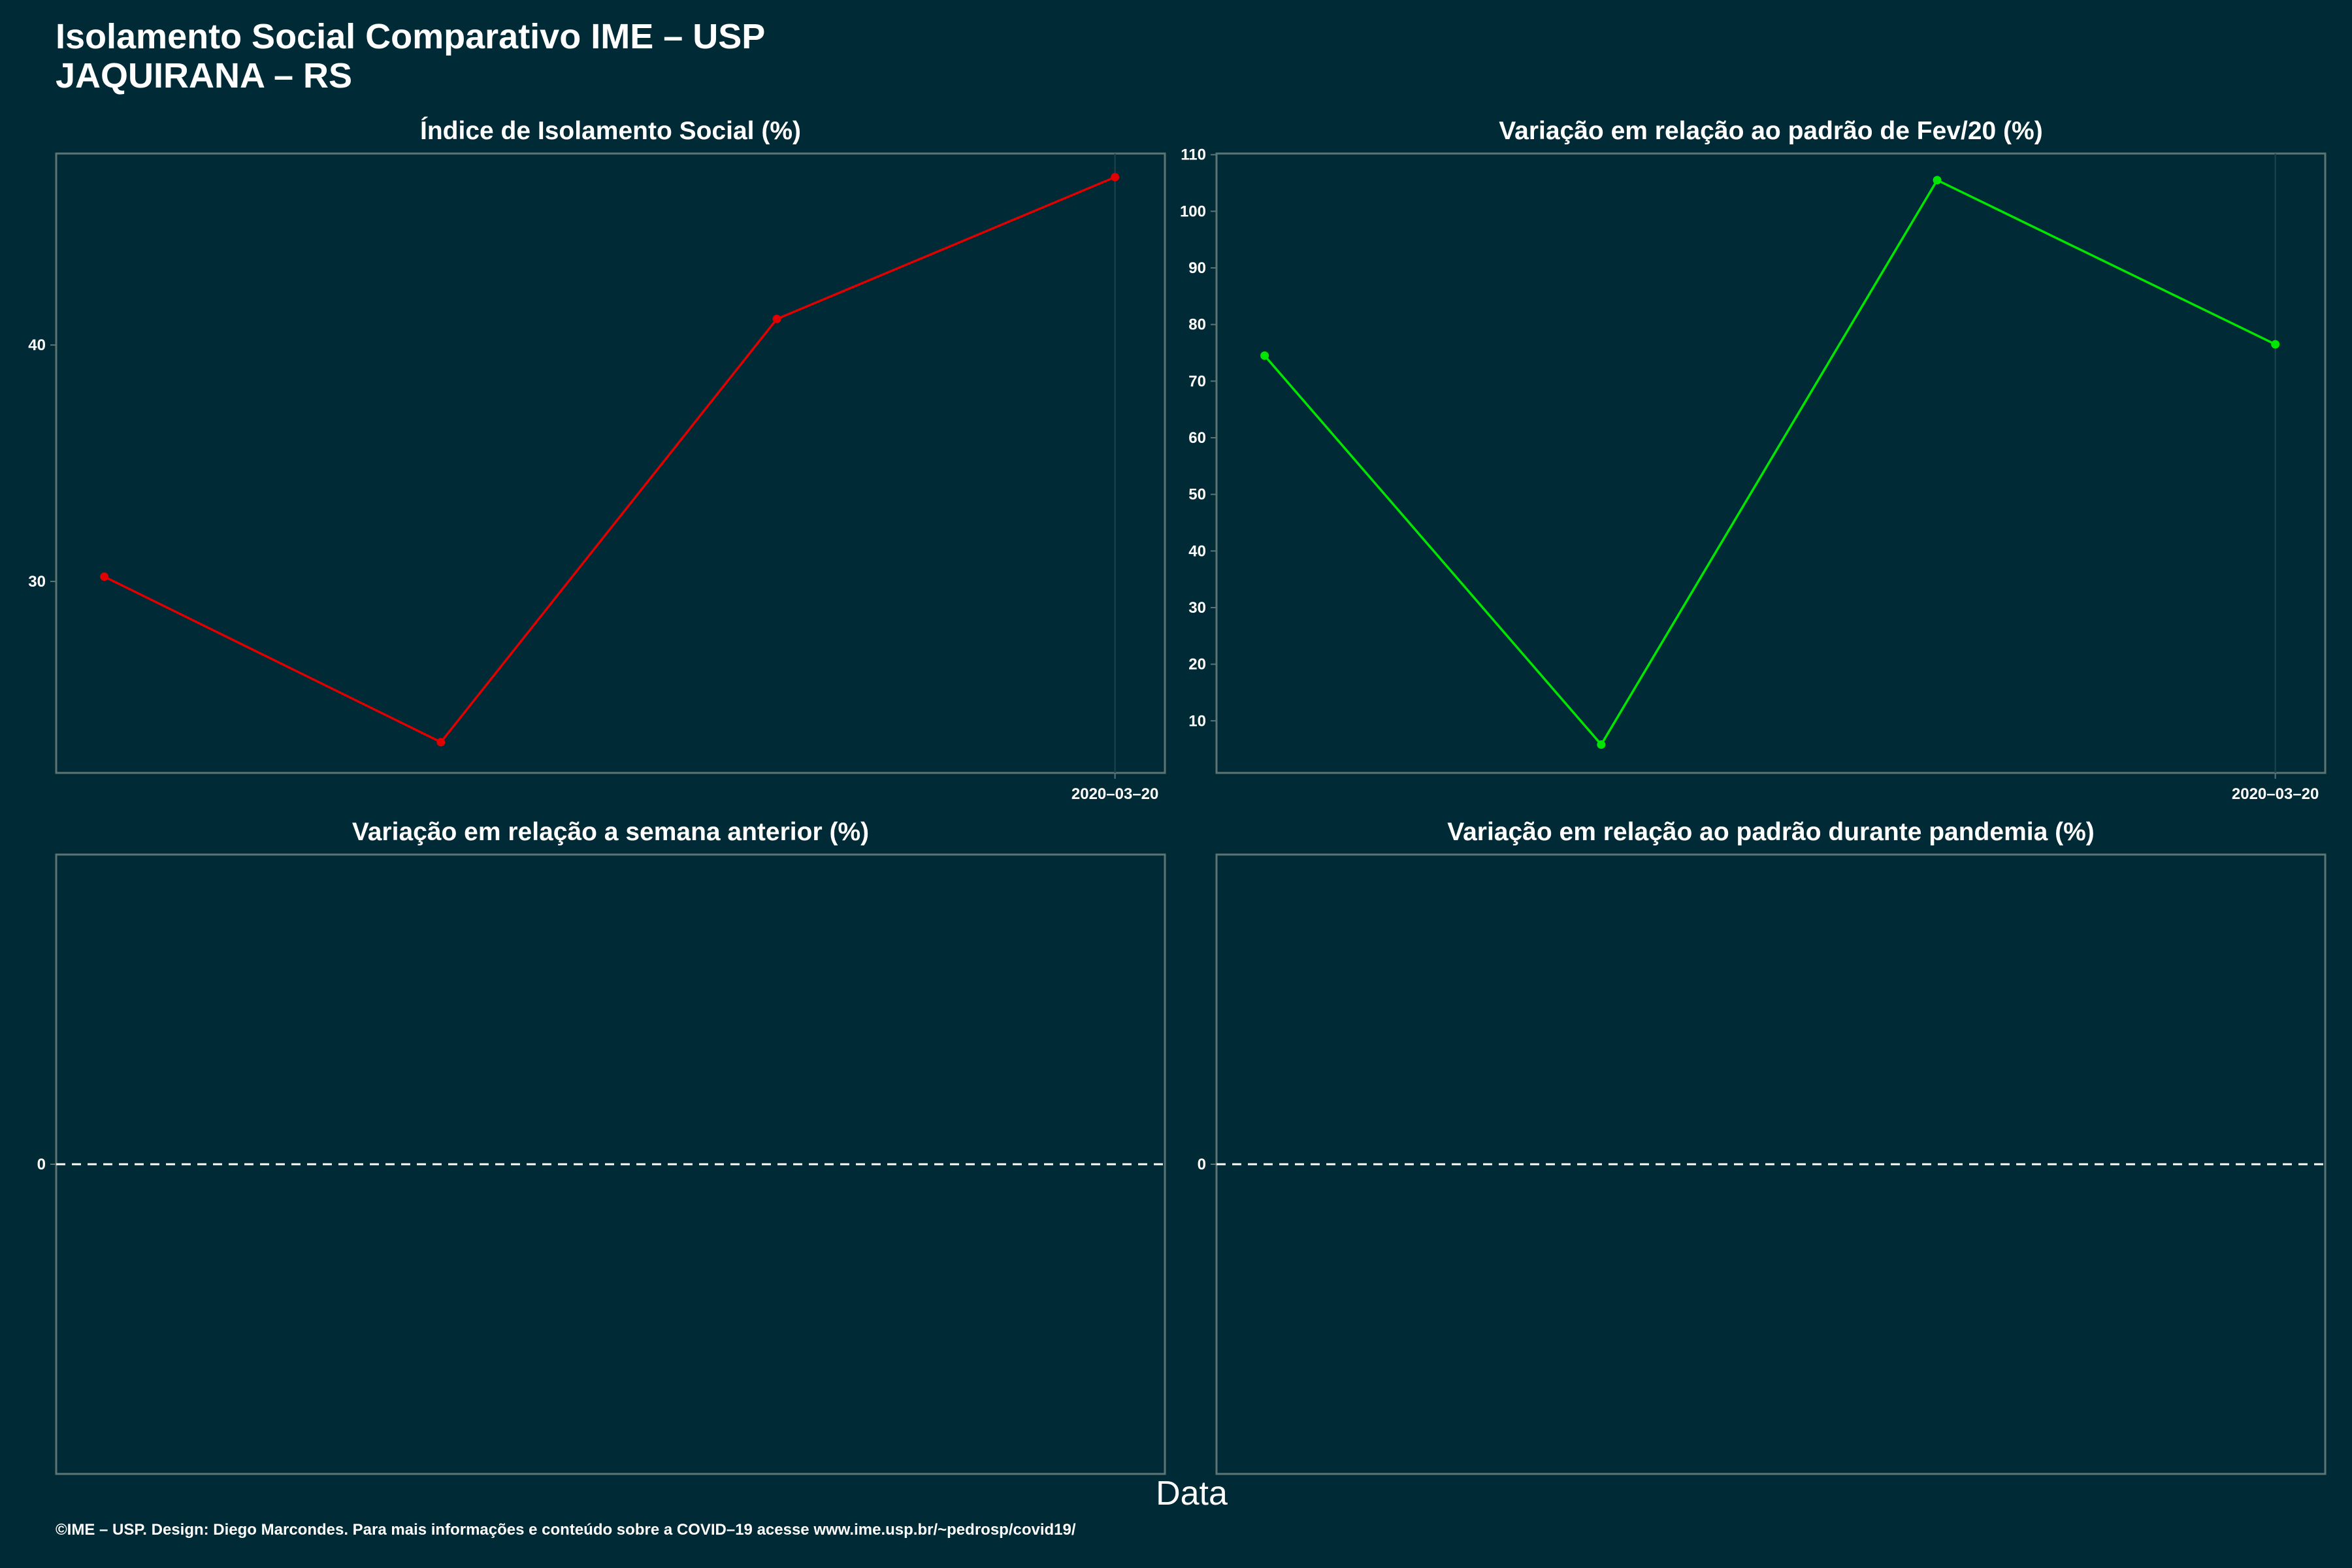 Image resolution: width=2352 pixels, height=1568 pixels. Describe the element at coordinates (1197, 438) in the screenshot. I see `y-tick-label: 60` at that location.